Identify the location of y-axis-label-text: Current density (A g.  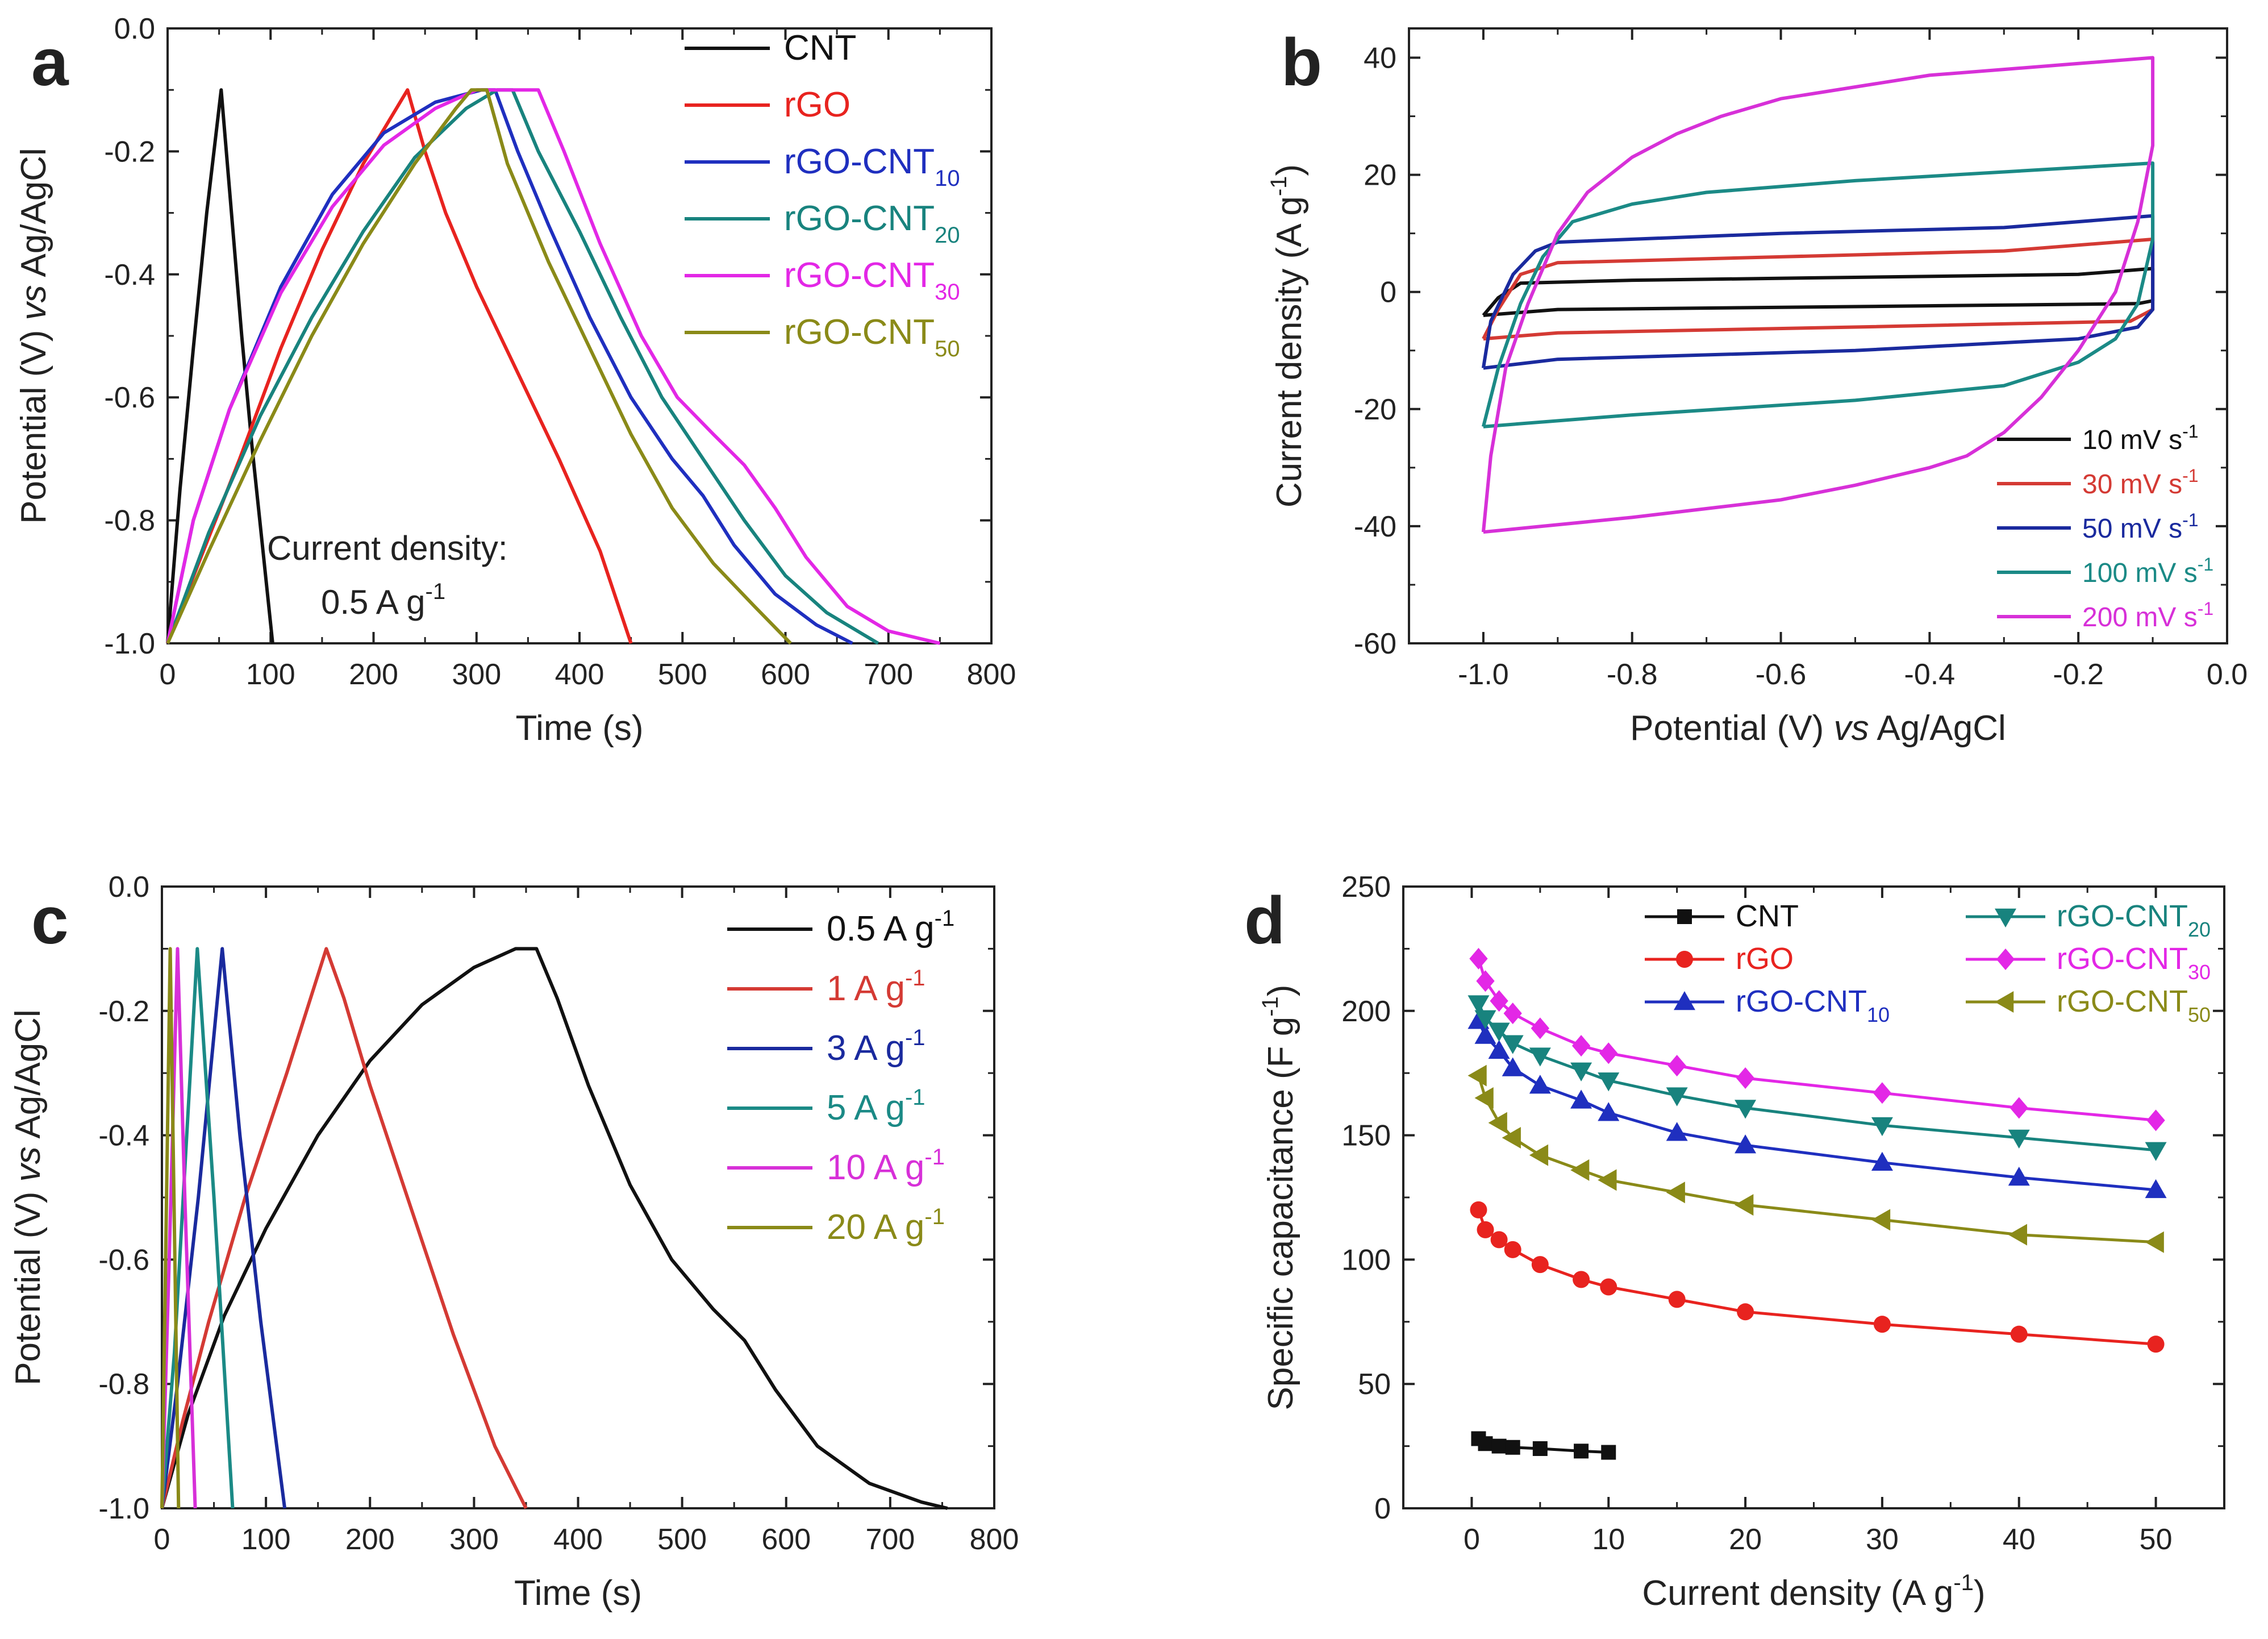
(1289, 351).